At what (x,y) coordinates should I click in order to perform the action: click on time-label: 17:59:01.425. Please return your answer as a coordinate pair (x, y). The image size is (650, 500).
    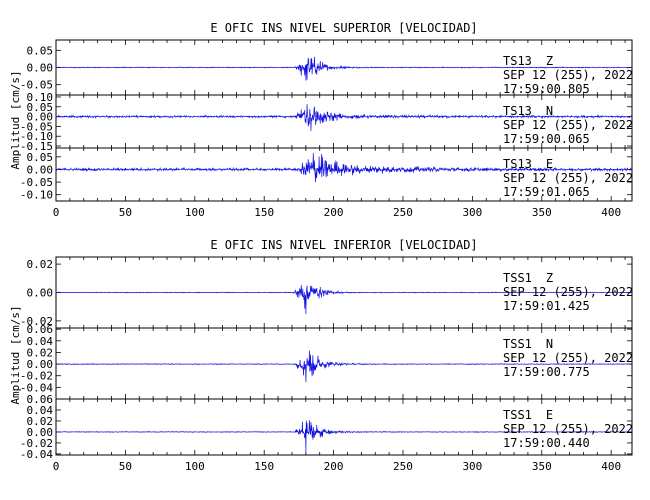
    Looking at the image, I should click on (546, 306).